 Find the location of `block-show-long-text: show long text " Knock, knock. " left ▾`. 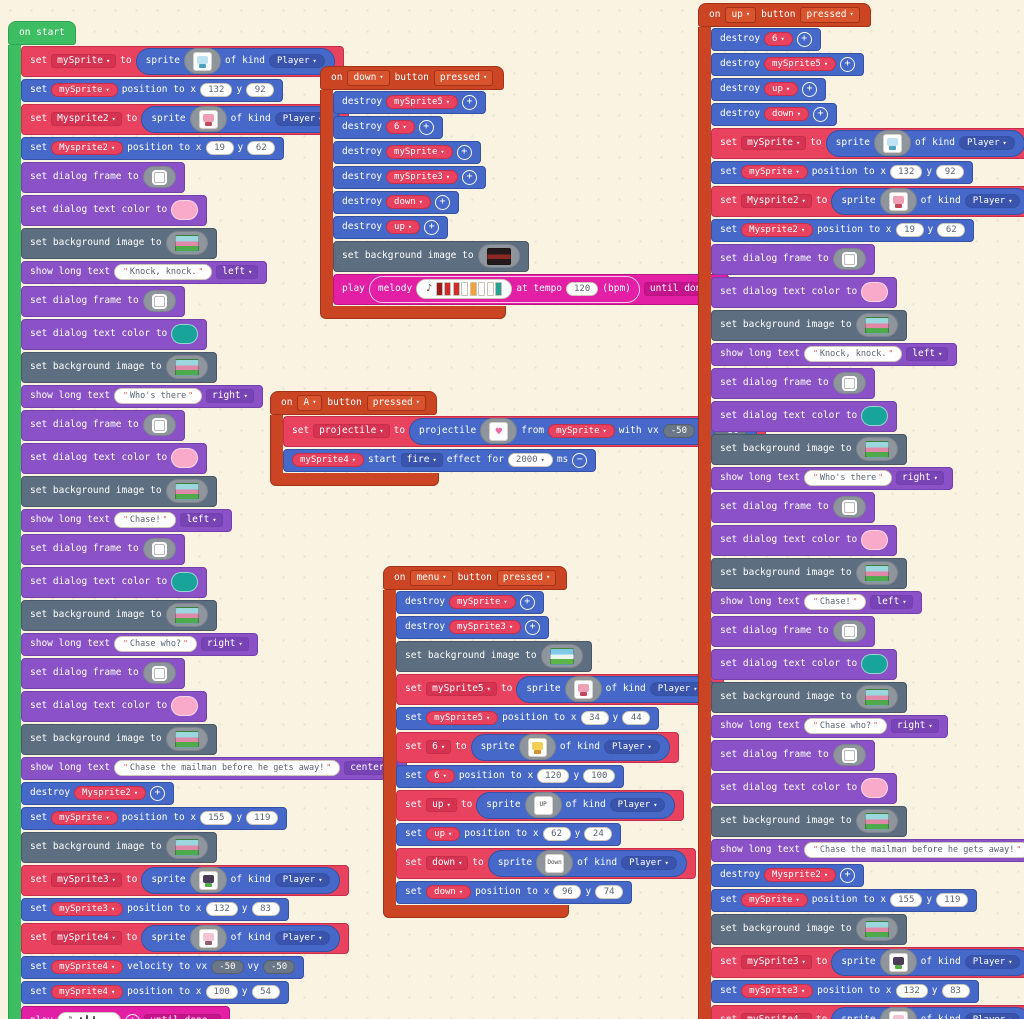

block-show-long-text: show long text " Knock, knock. " left ▾ is located at coordinates (144, 272).